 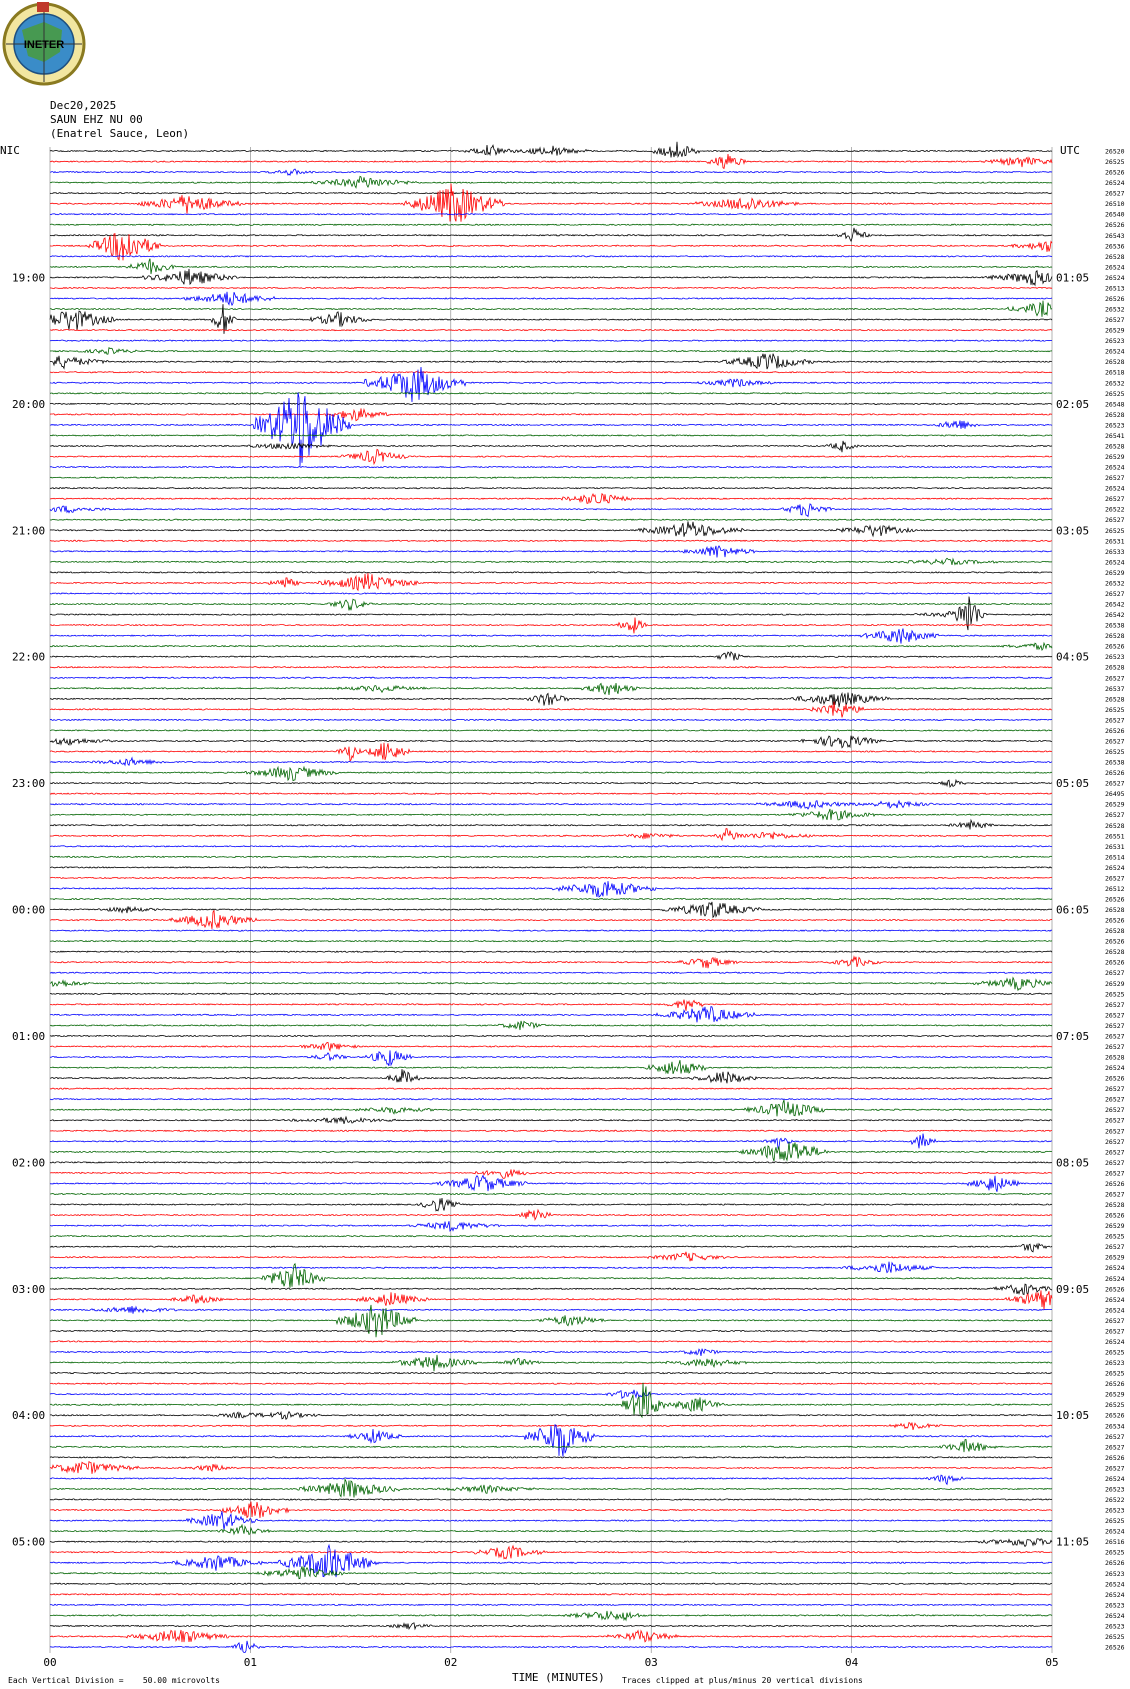 What do you see at coordinates (28, 910) in the screenshot?
I see `left-hour-label: 00:00` at bounding box center [28, 910].